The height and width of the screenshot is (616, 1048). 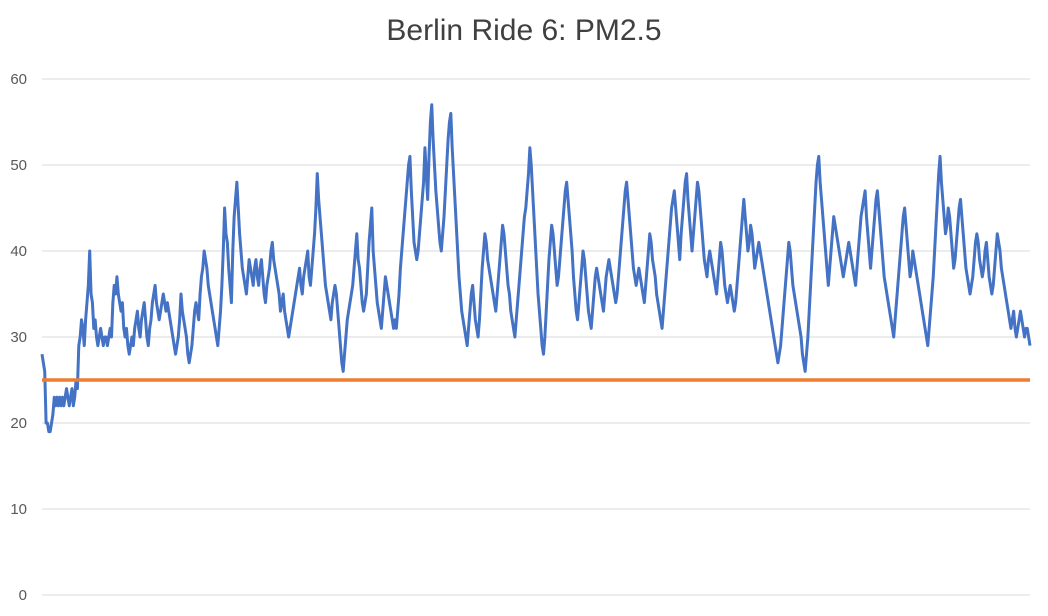 I want to click on y-axis-ticks: 0 10 20 30 40 50 60, so click(x=18, y=337).